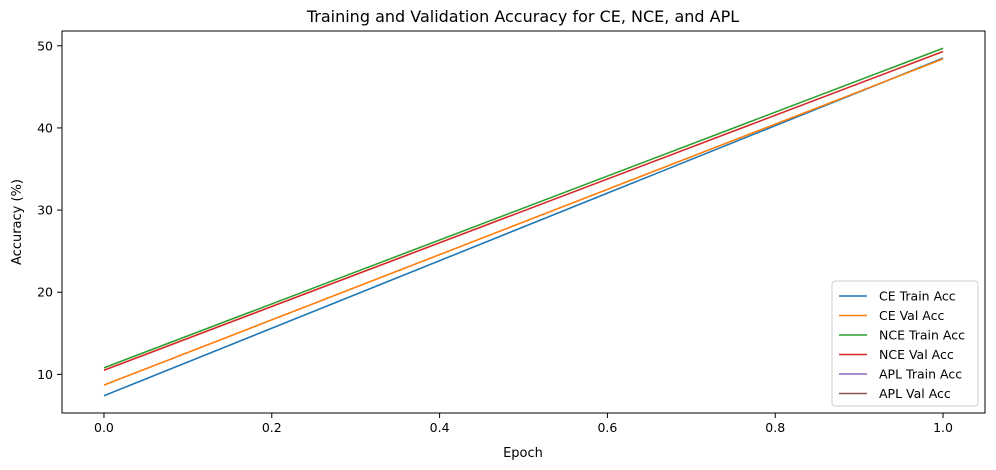  I want to click on y-tick-label: 50, so click(45, 45).